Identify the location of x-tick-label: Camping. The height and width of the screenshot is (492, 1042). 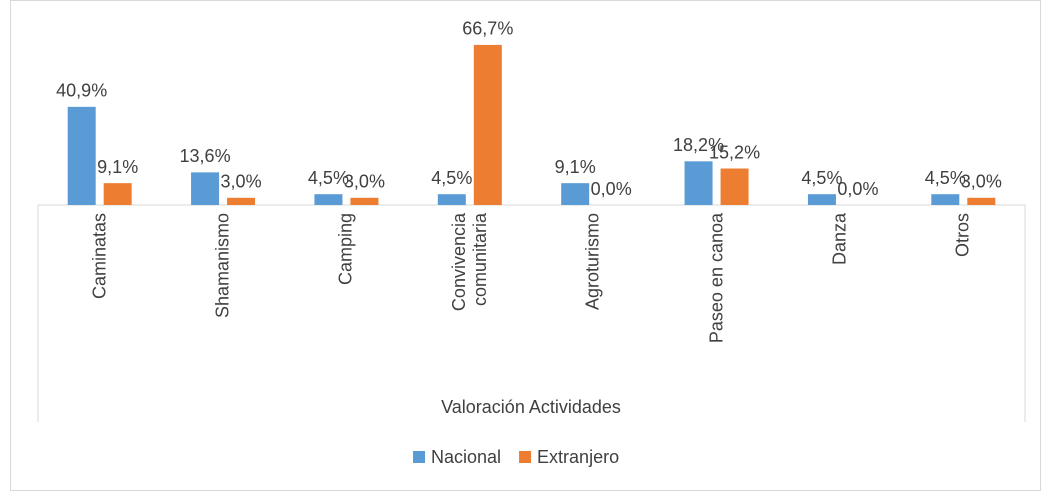
(345, 249).